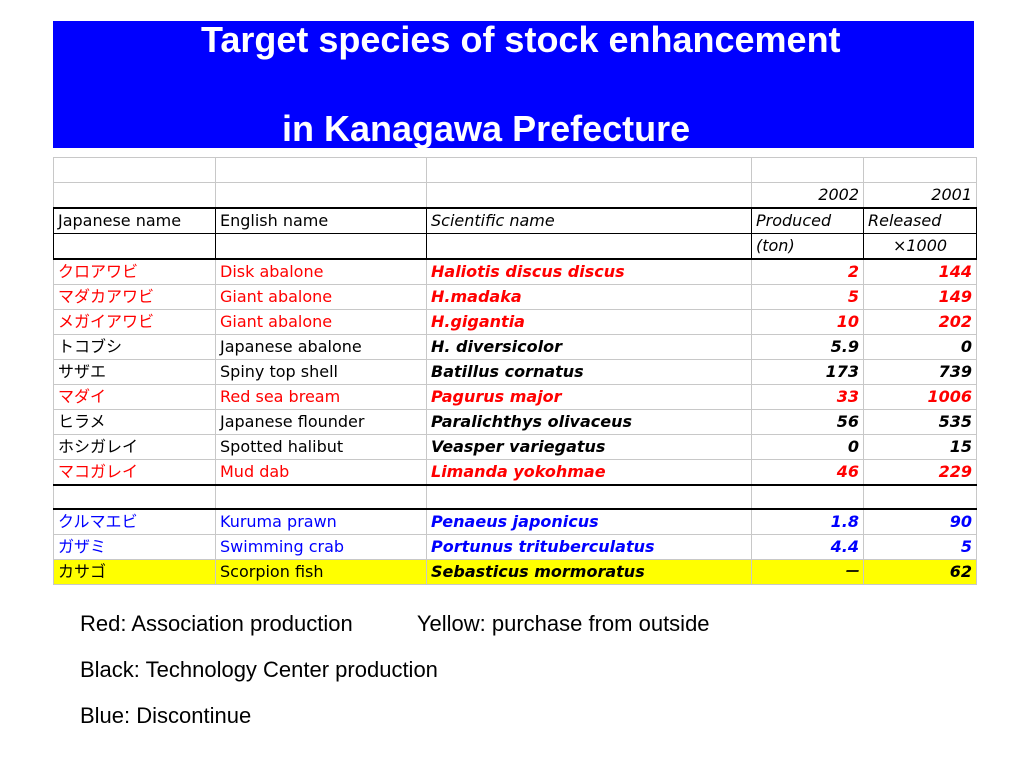 Image resolution: width=1024 pixels, height=768 pixels. Describe the element at coordinates (920, 220) in the screenshot. I see `header-released: Released` at that location.